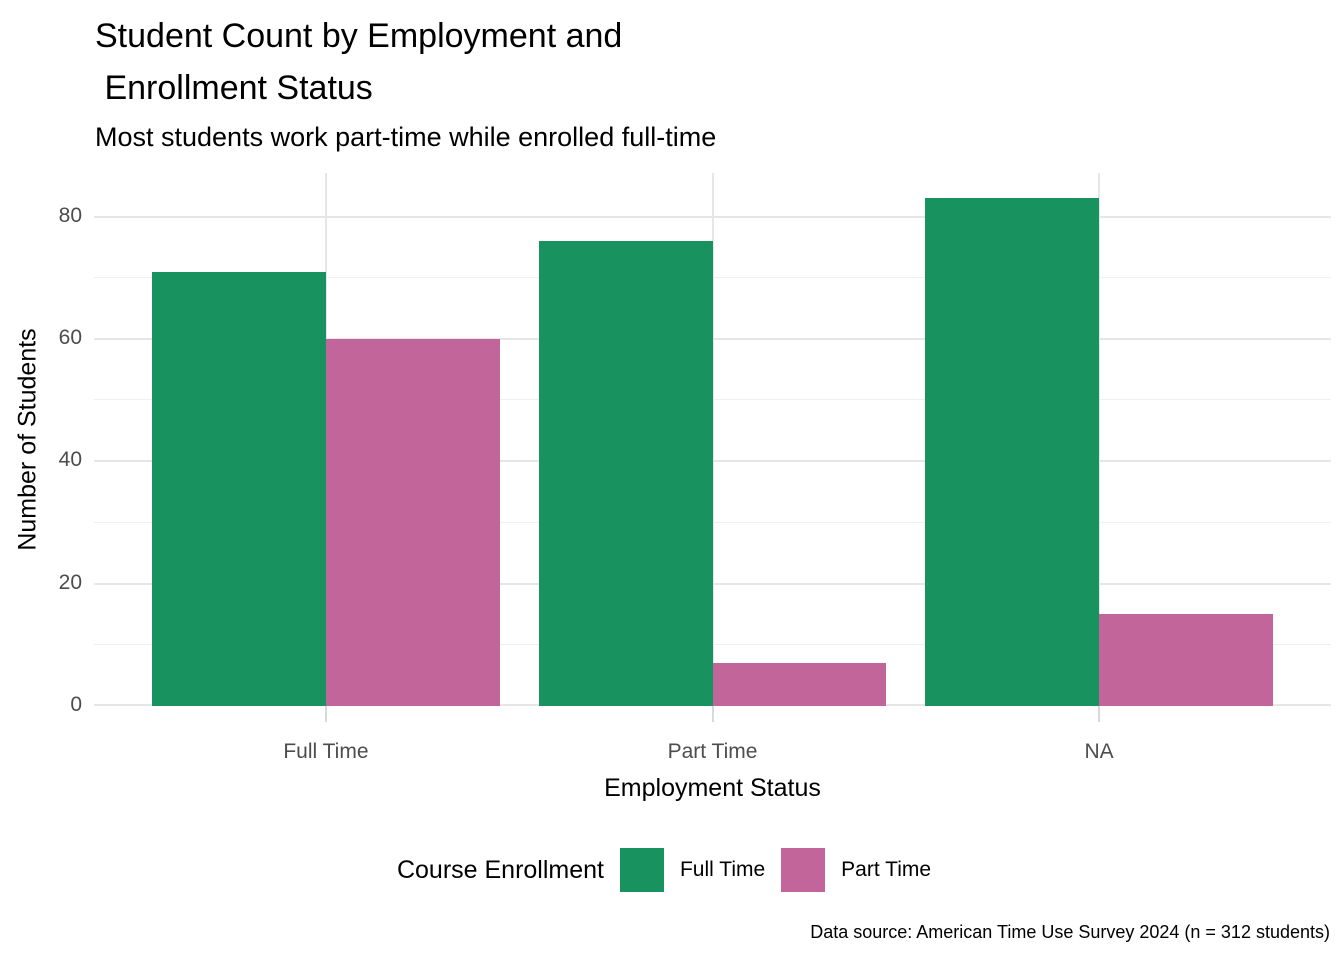 This screenshot has height=960, width=1344. Describe the element at coordinates (326, 751) in the screenshot. I see `x-tick-label-full-time: Full Time` at that location.